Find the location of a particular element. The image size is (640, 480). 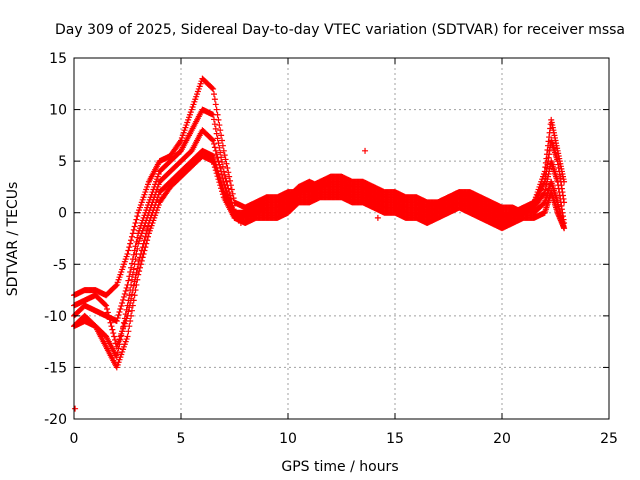

y-tick-label: -20 is located at coordinates (55, 420).